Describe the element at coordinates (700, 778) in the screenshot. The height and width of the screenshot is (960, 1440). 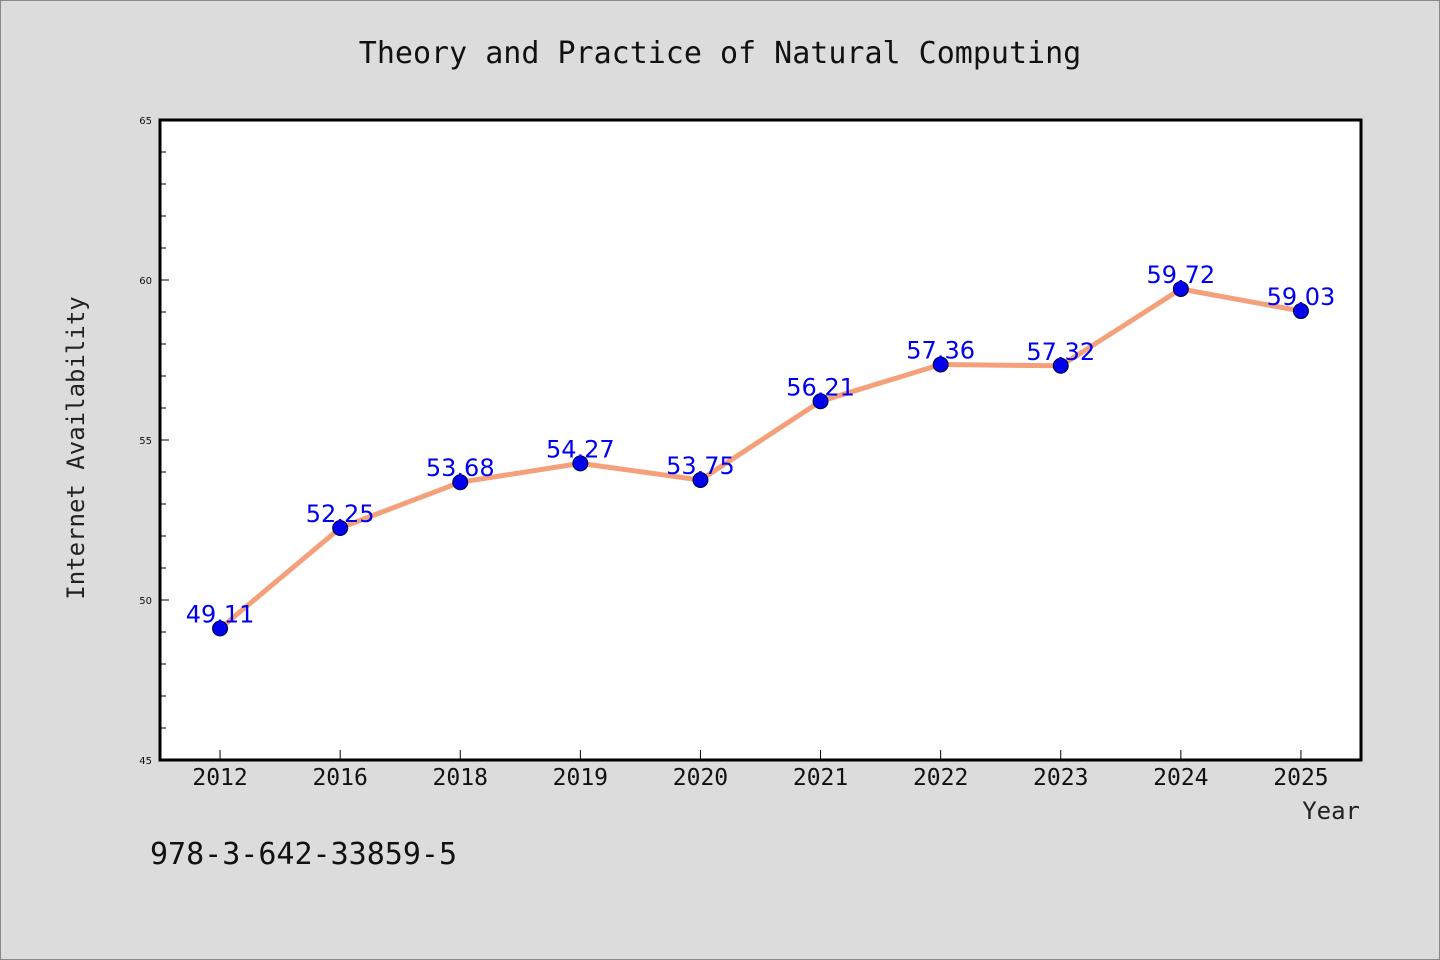
I see `x-tick-label: 2020` at that location.